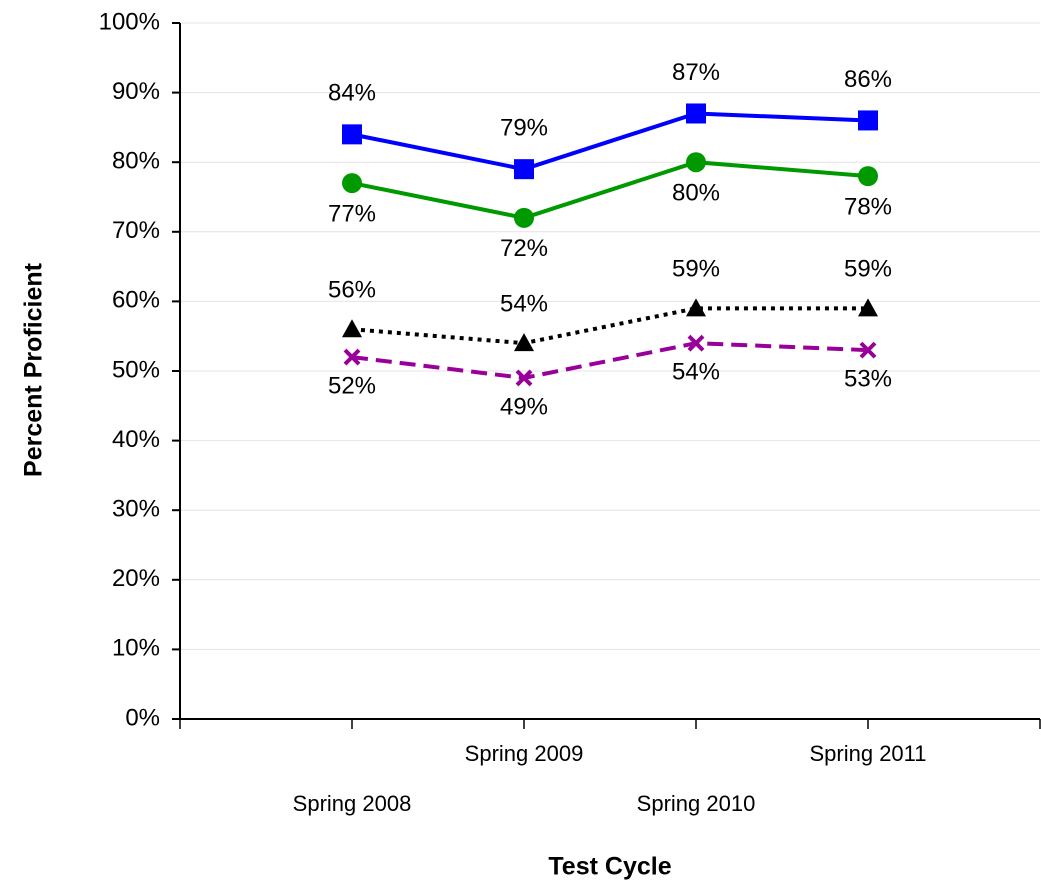  What do you see at coordinates (696, 803) in the screenshot?
I see `x-tick-label: Spring 2010` at bounding box center [696, 803].